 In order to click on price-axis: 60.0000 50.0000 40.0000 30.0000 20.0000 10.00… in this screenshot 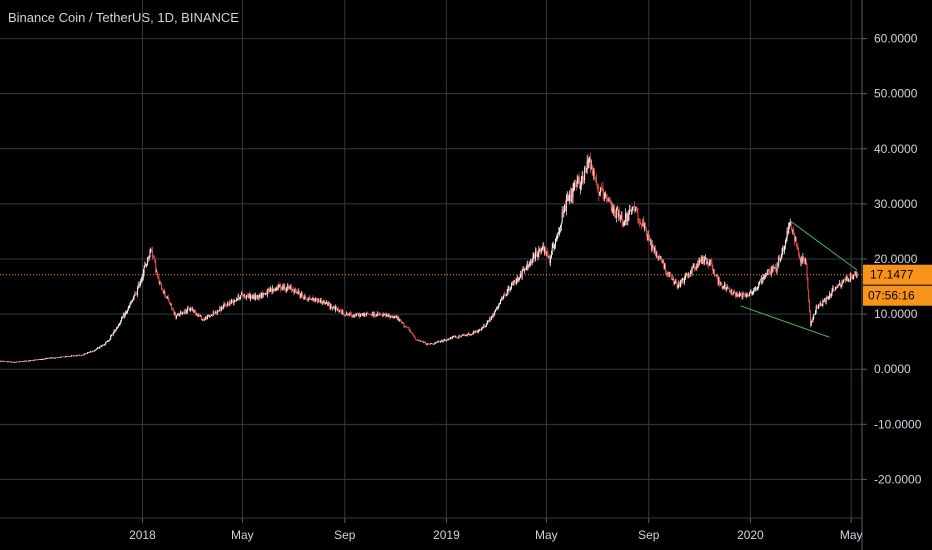, I will do `click(892, 259)`.